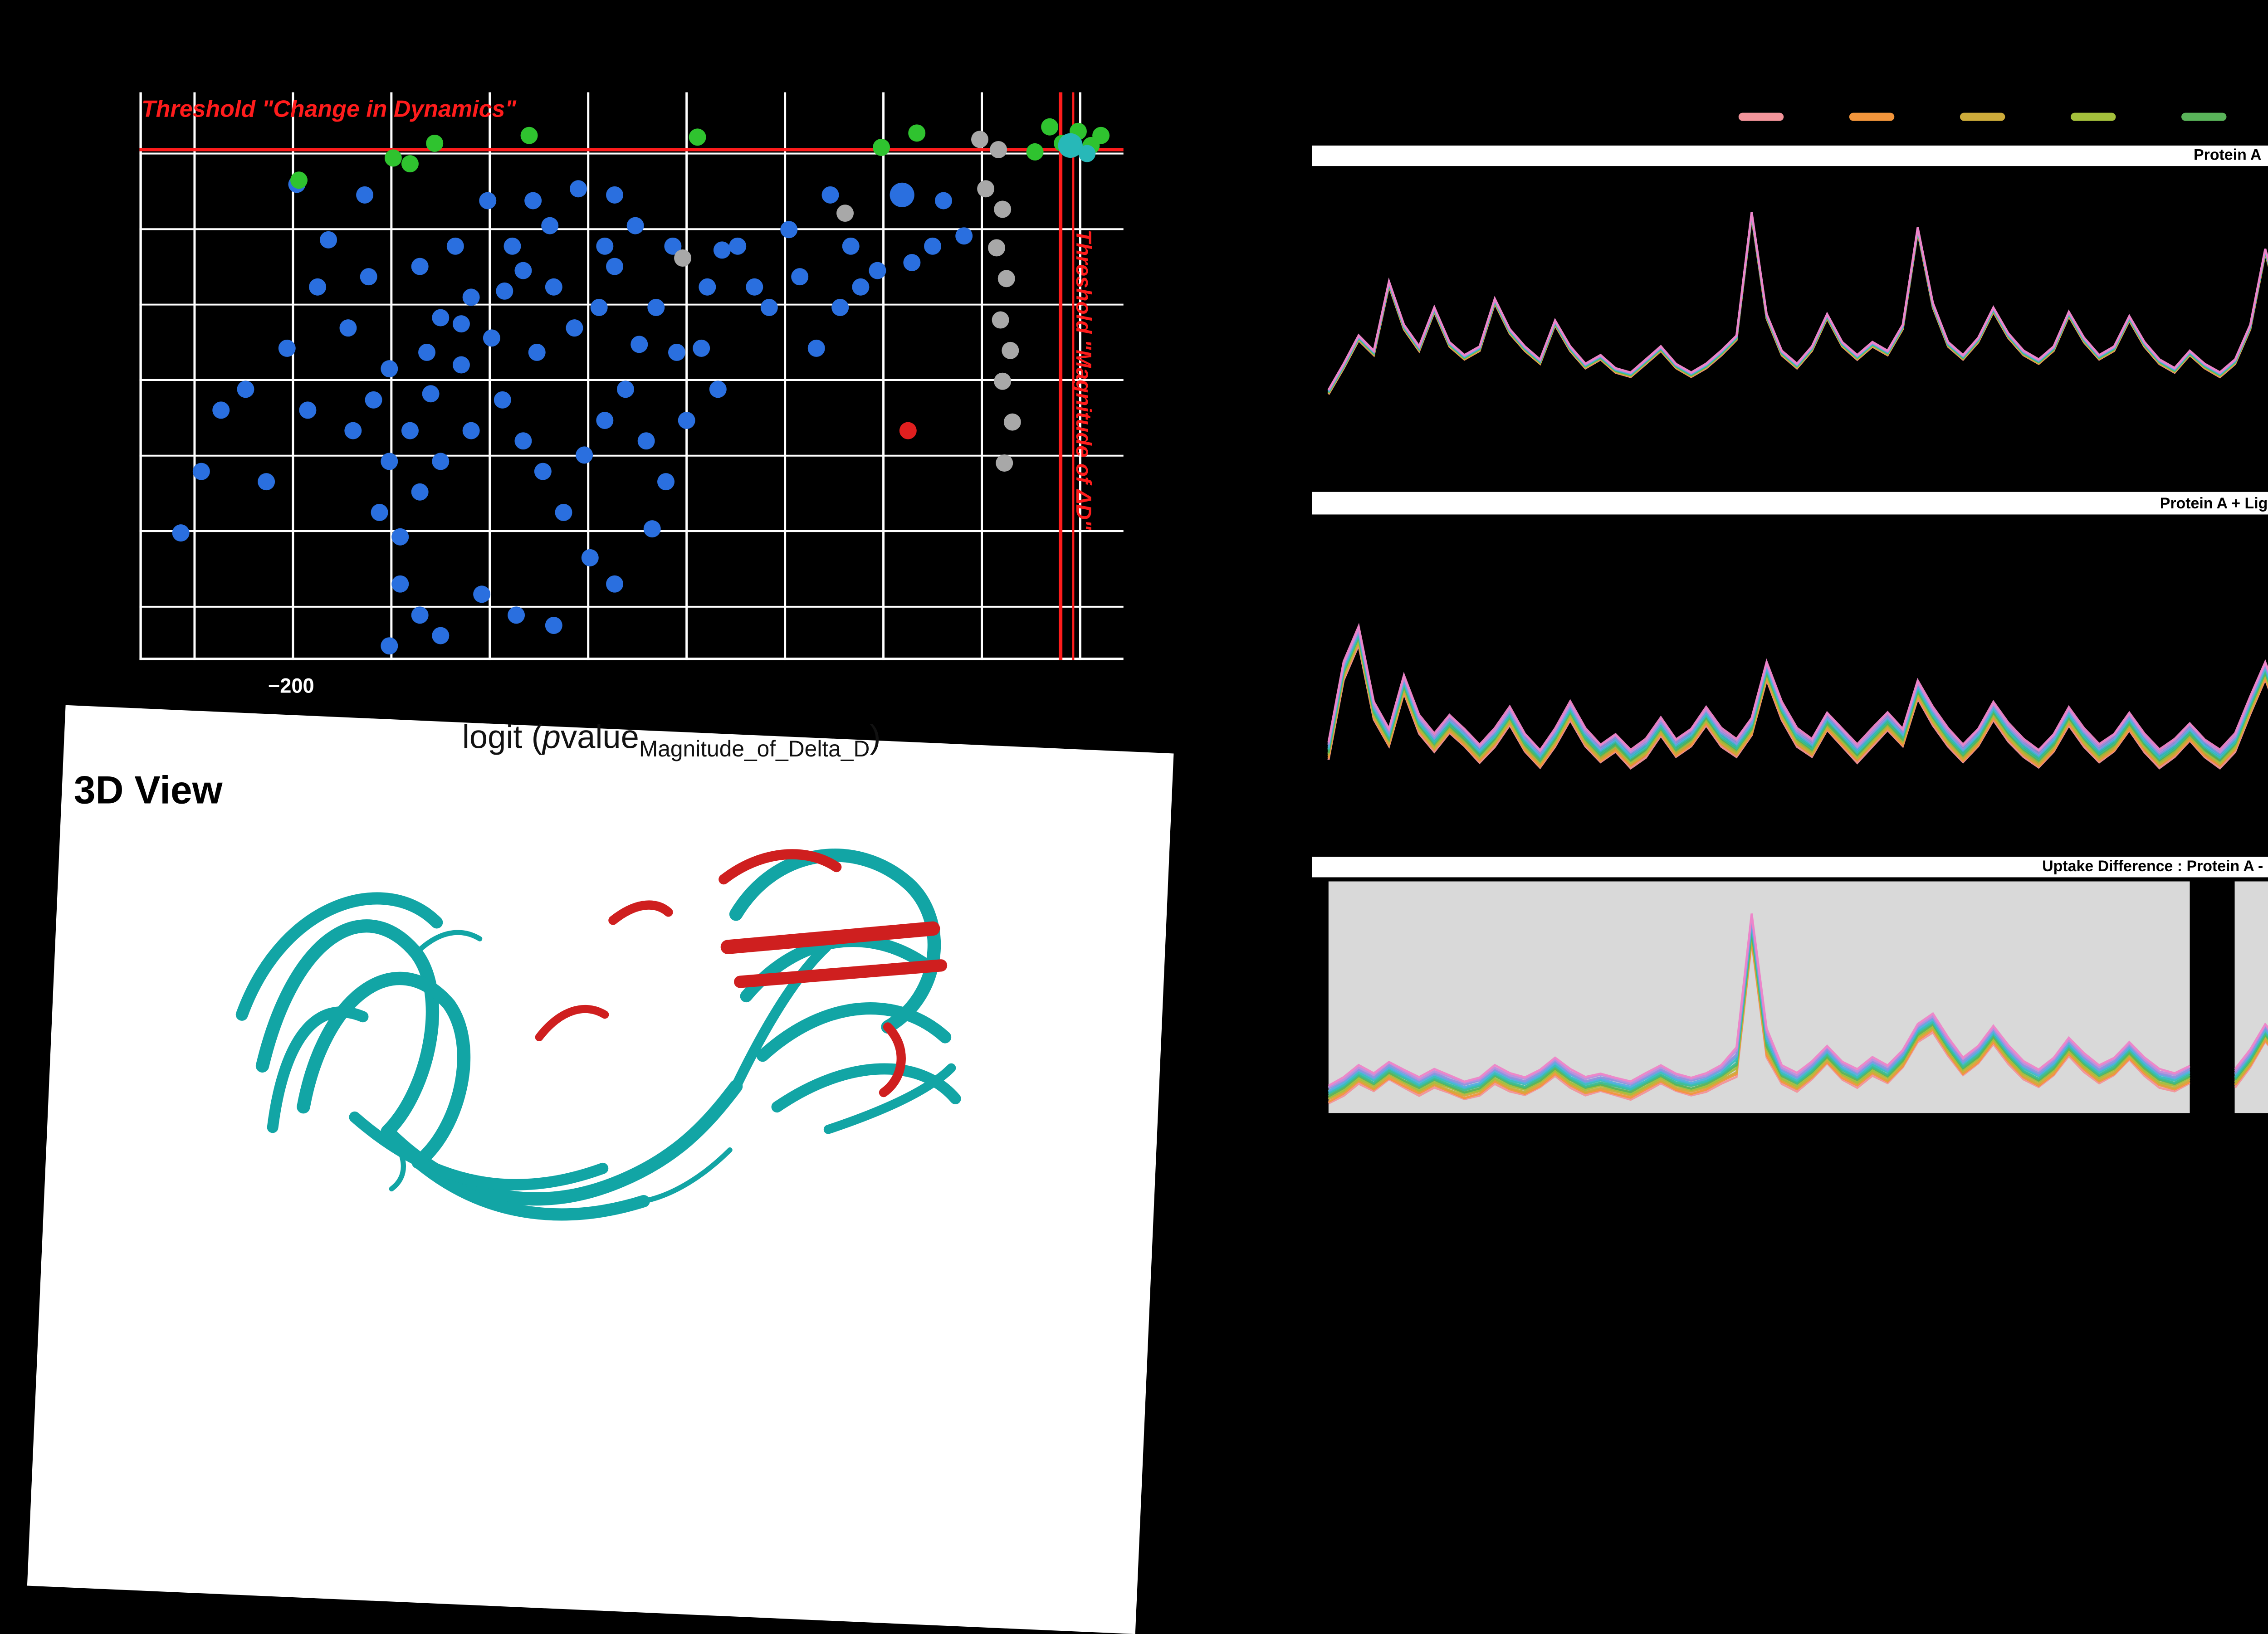  I want to click on scatter-point-red, so click(908, 430).